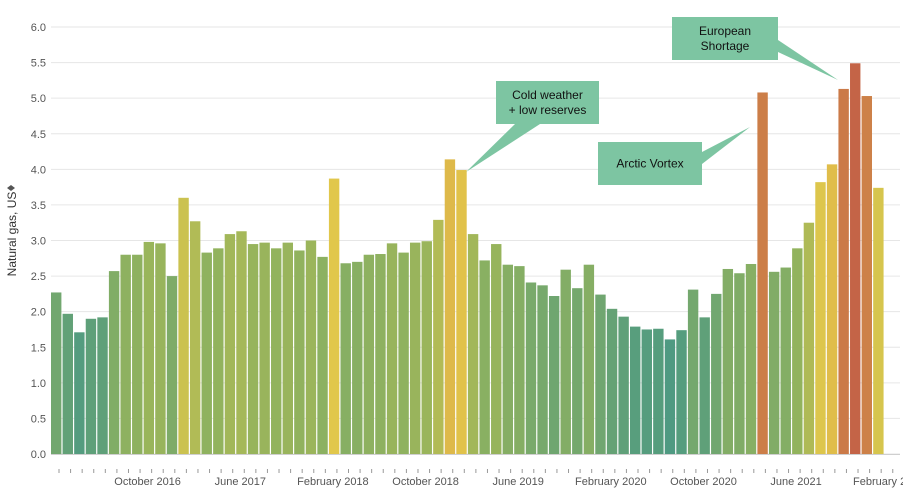 The height and width of the screenshot is (488, 903). What do you see at coordinates (703, 482) in the screenshot?
I see `x-tick-label: October 2020` at bounding box center [703, 482].